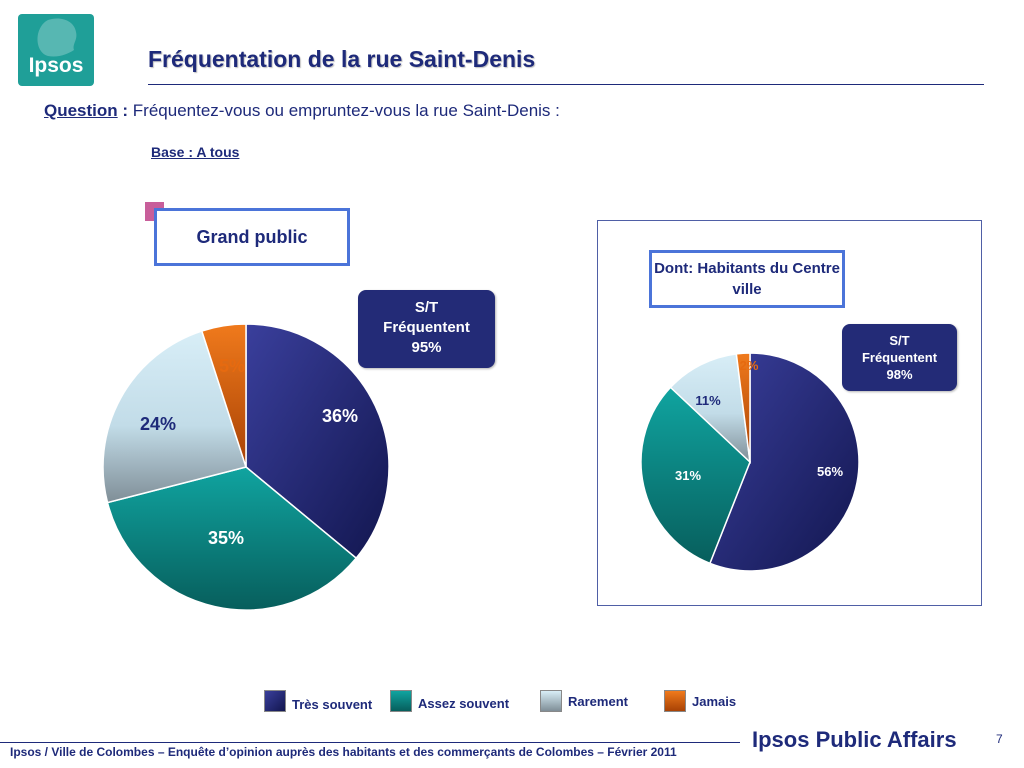 The height and width of the screenshot is (768, 1024). Describe the element at coordinates (551, 701) in the screenshot. I see `legend-swatch-rarement` at that location.